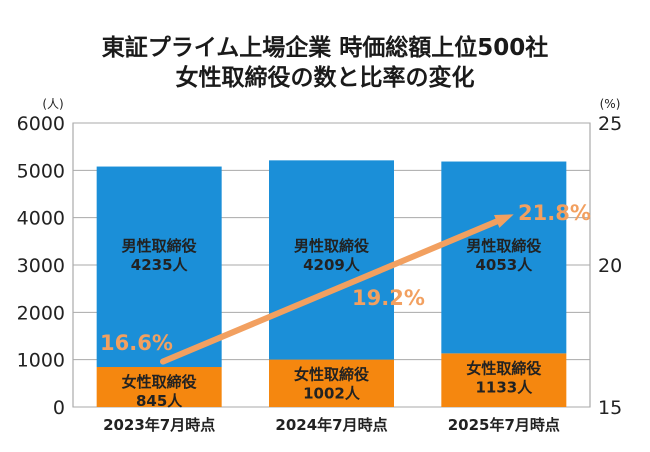 This screenshot has width=650, height=452. I want to click on bar-male-value: 4209人, so click(332, 265).